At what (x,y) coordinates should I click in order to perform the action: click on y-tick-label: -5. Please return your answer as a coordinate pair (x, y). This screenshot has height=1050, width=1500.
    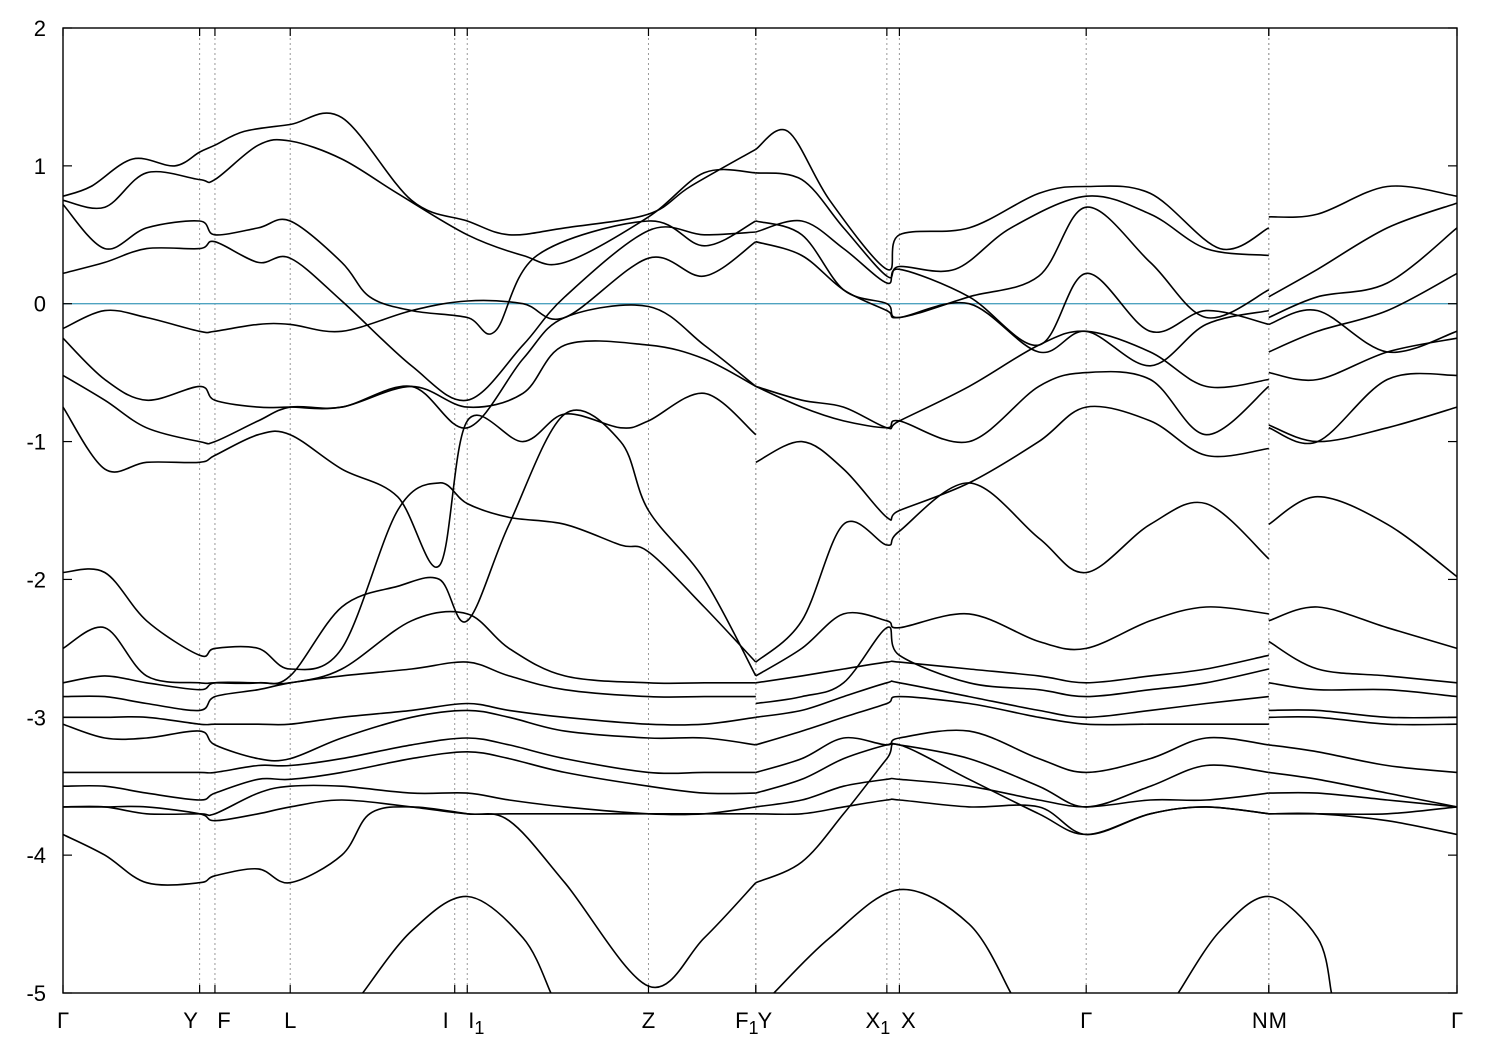
    Looking at the image, I should click on (36, 993).